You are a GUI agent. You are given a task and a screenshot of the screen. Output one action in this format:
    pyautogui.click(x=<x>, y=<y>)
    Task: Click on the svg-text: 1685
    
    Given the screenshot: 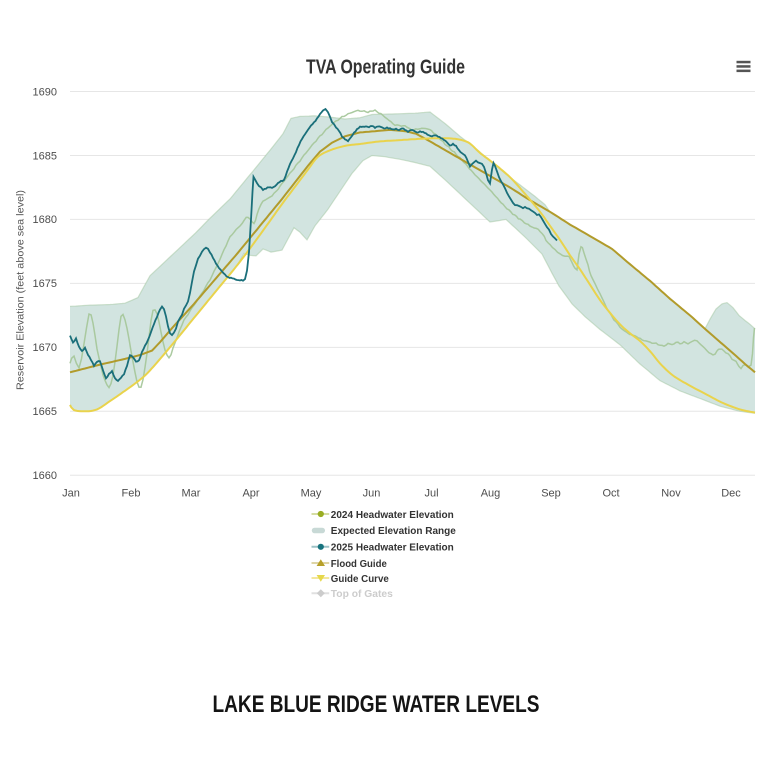 What is the action you would take?
    pyautogui.click(x=45, y=156)
    